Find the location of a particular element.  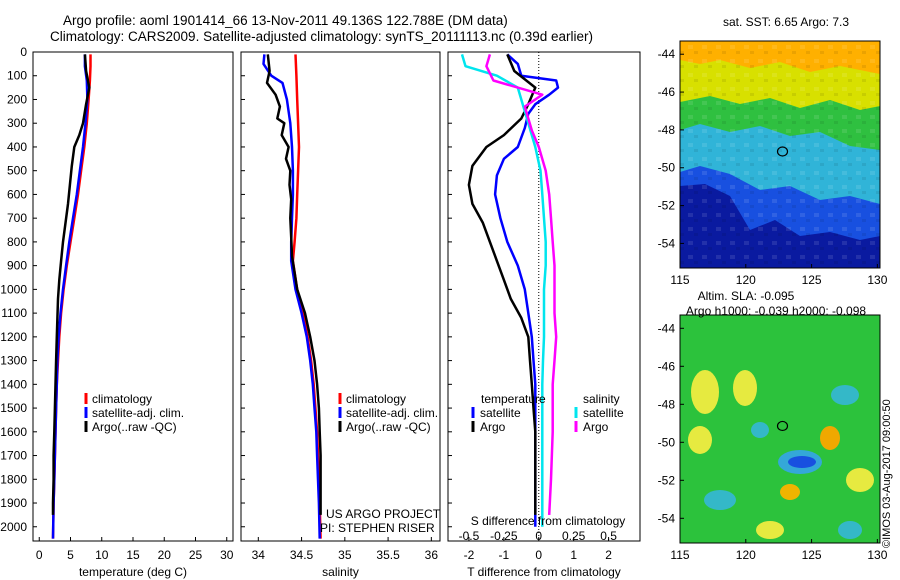

y-tick-label: 1700 is located at coordinates (13, 456).